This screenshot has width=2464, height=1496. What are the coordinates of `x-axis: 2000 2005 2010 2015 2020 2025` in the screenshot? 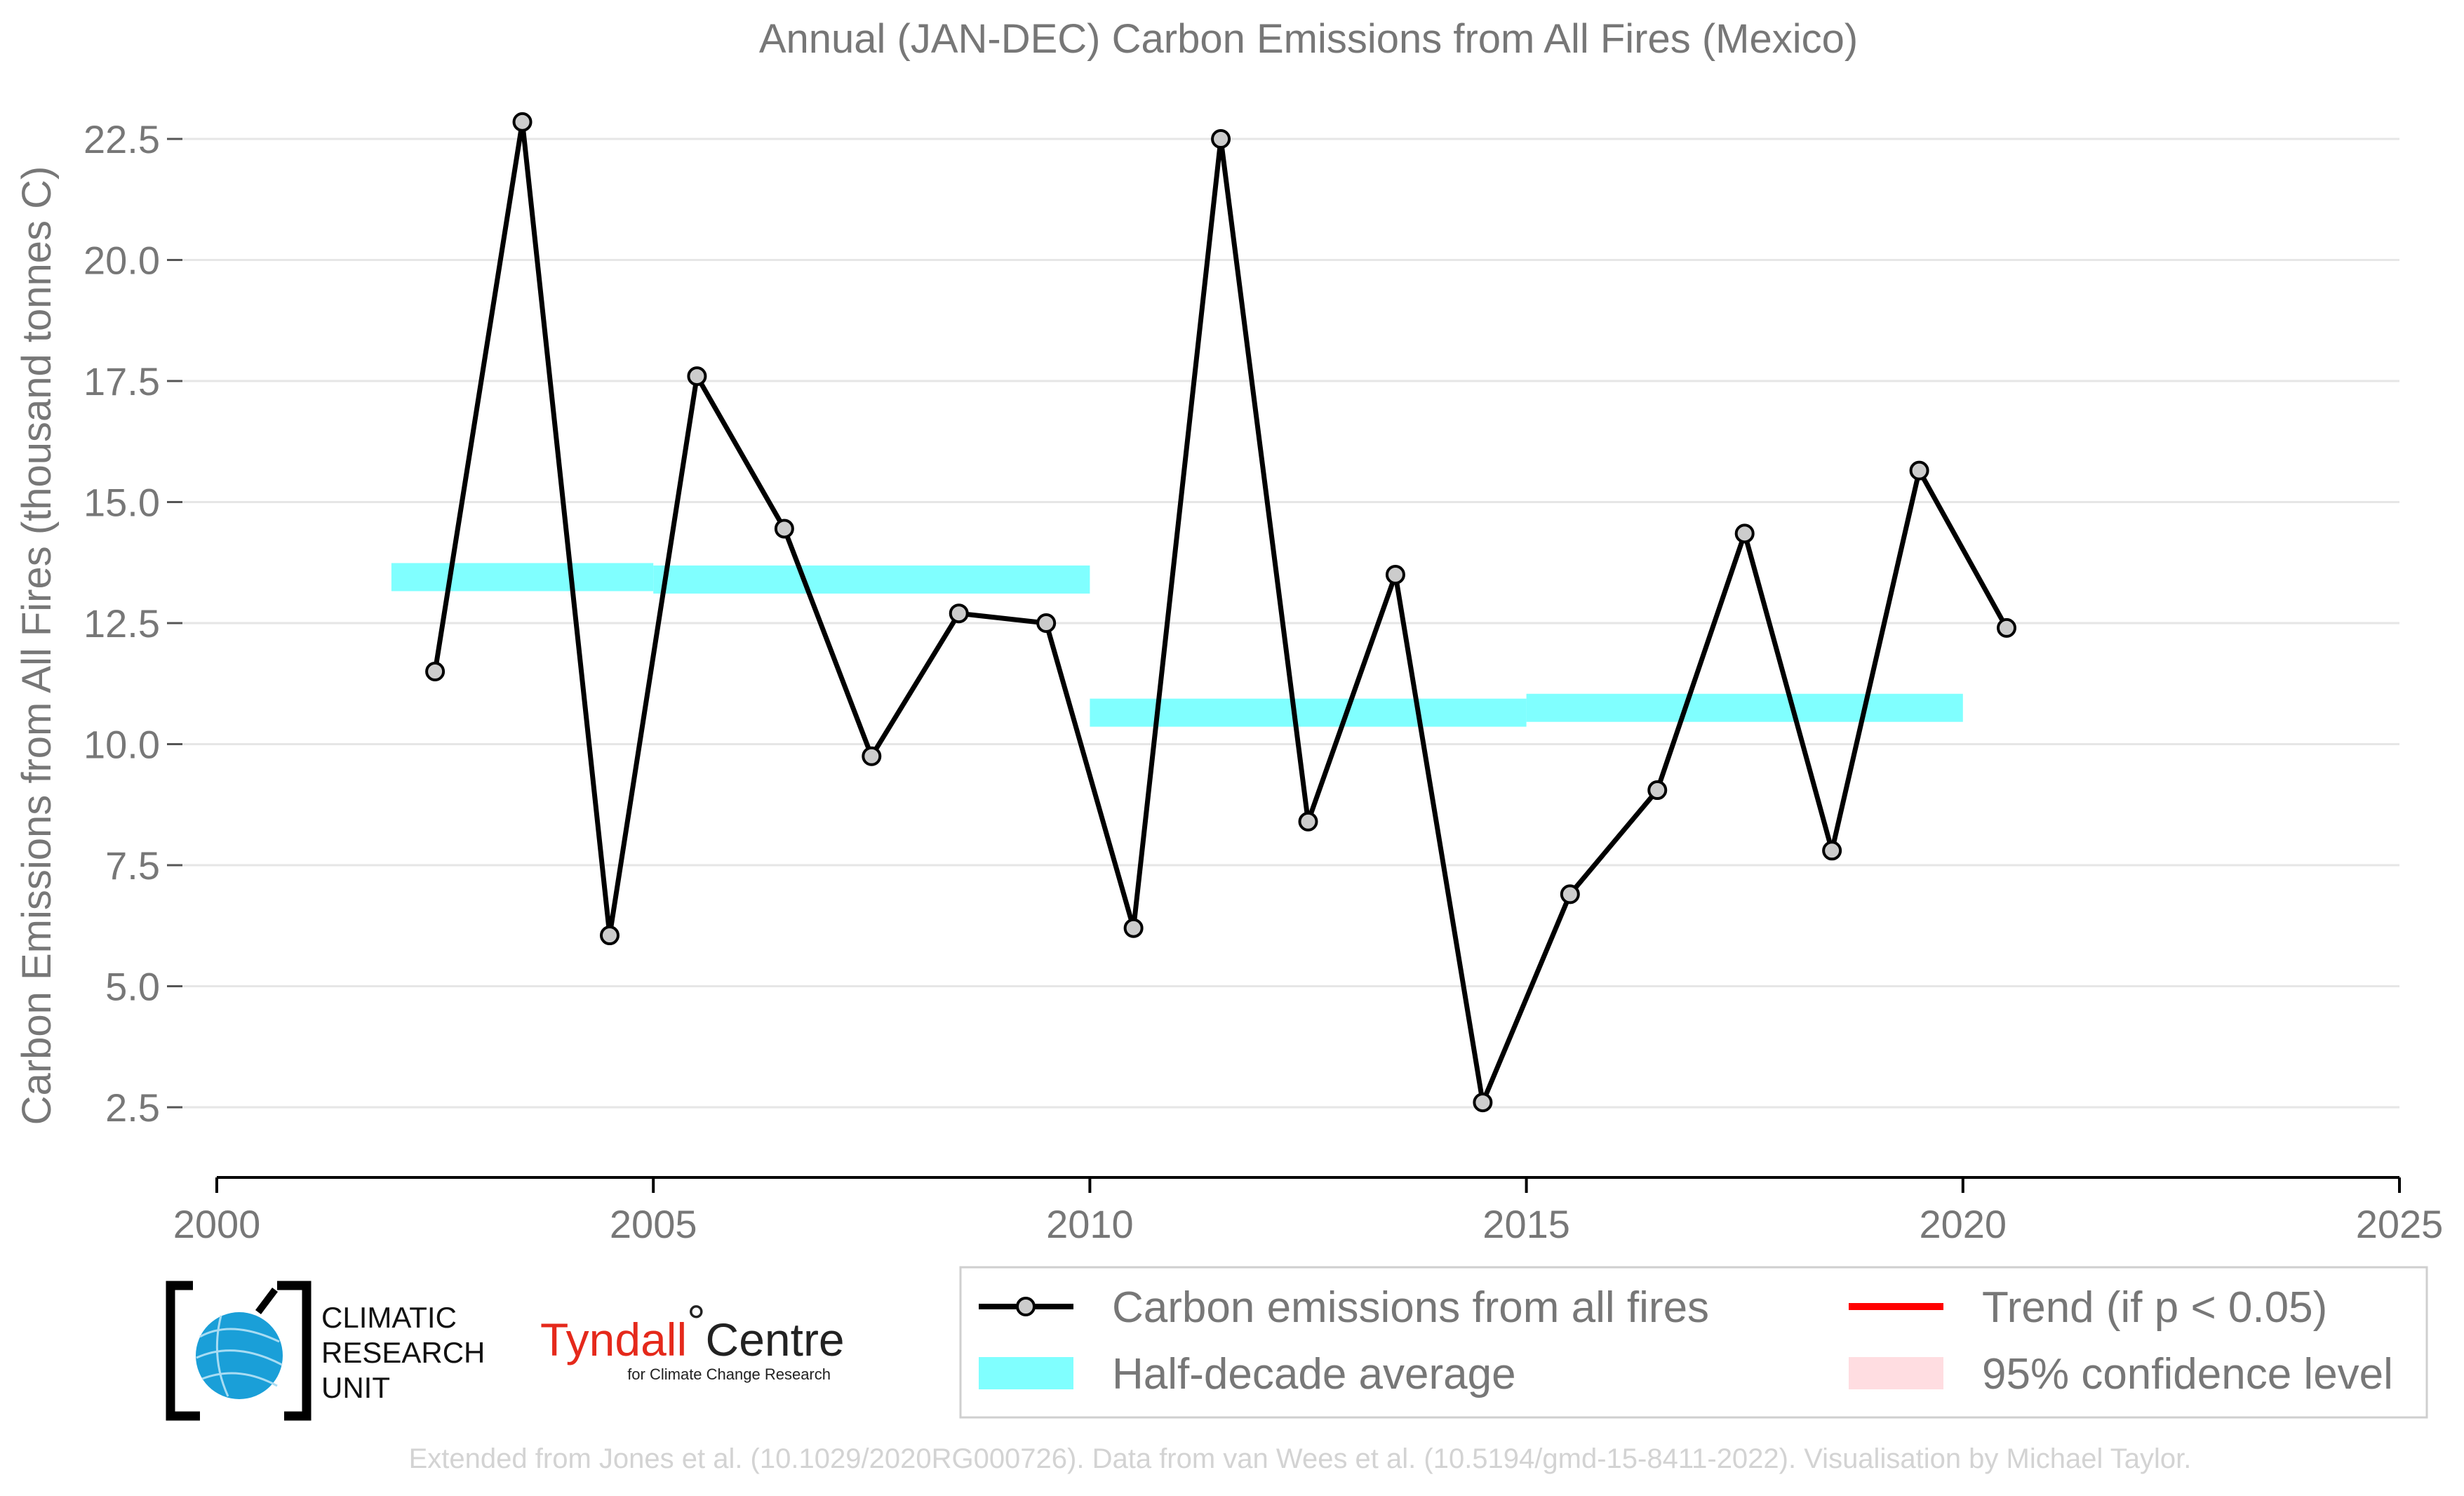 It's located at (1308, 1211).